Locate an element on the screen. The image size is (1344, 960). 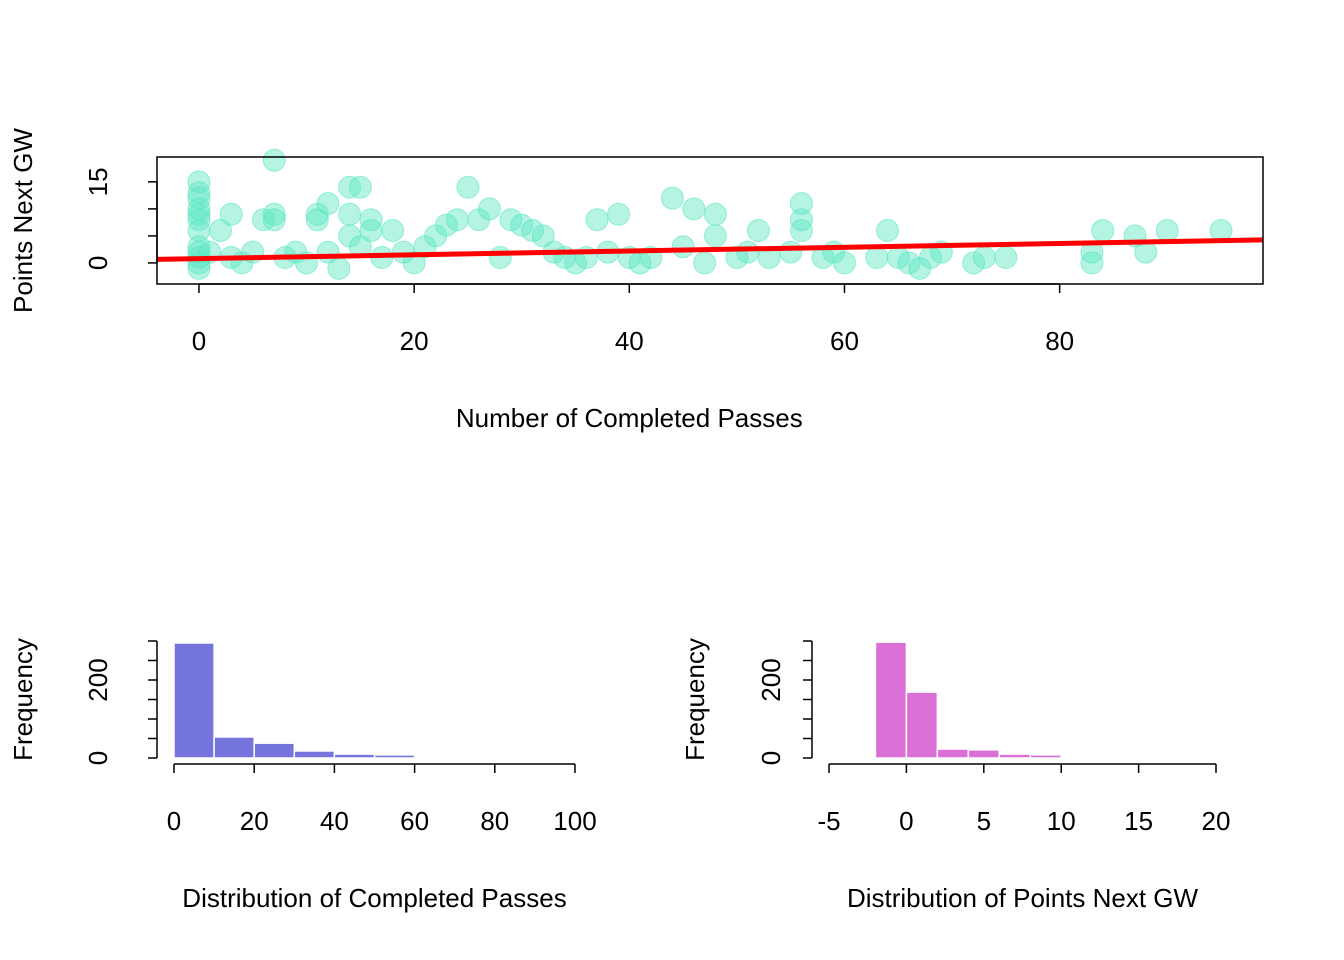
x-axis-title: Distribution of Points Next GW is located at coordinates (1023, 898).